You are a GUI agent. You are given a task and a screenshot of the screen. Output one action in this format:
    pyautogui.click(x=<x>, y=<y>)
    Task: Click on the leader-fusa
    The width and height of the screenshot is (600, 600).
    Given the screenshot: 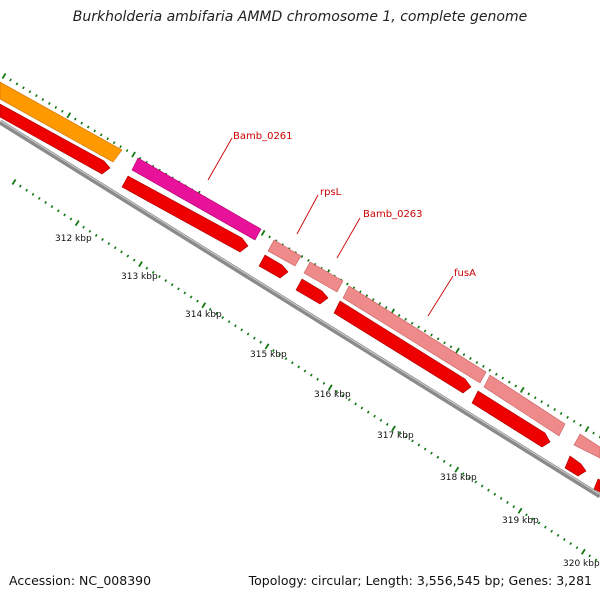 What is the action you would take?
    pyautogui.click(x=440, y=296)
    